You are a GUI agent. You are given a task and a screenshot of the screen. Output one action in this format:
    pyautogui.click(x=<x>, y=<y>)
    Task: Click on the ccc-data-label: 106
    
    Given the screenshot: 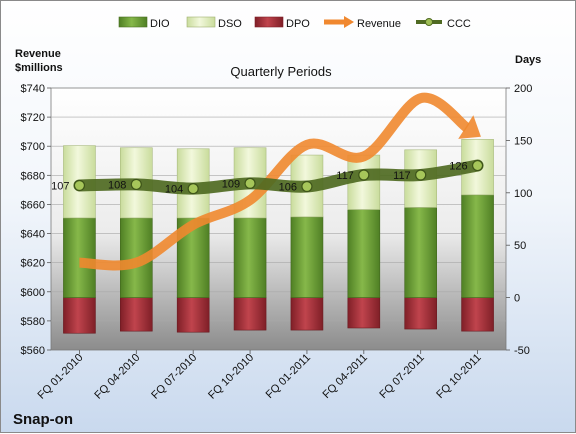 What is the action you would take?
    pyautogui.click(x=288, y=188)
    